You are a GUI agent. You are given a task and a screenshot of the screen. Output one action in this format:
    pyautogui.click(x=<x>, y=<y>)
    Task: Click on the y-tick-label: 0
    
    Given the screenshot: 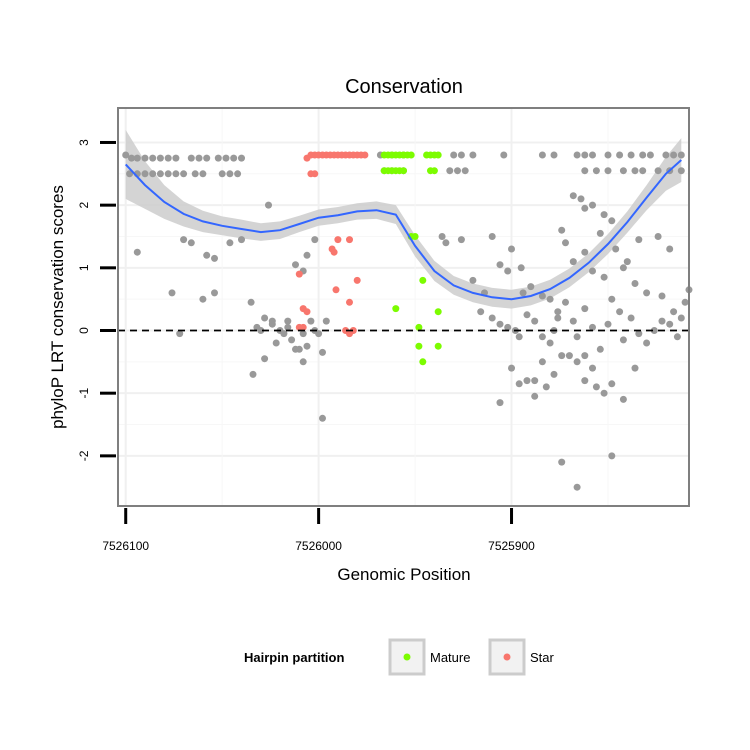 What is the action you would take?
    pyautogui.click(x=84, y=330)
    